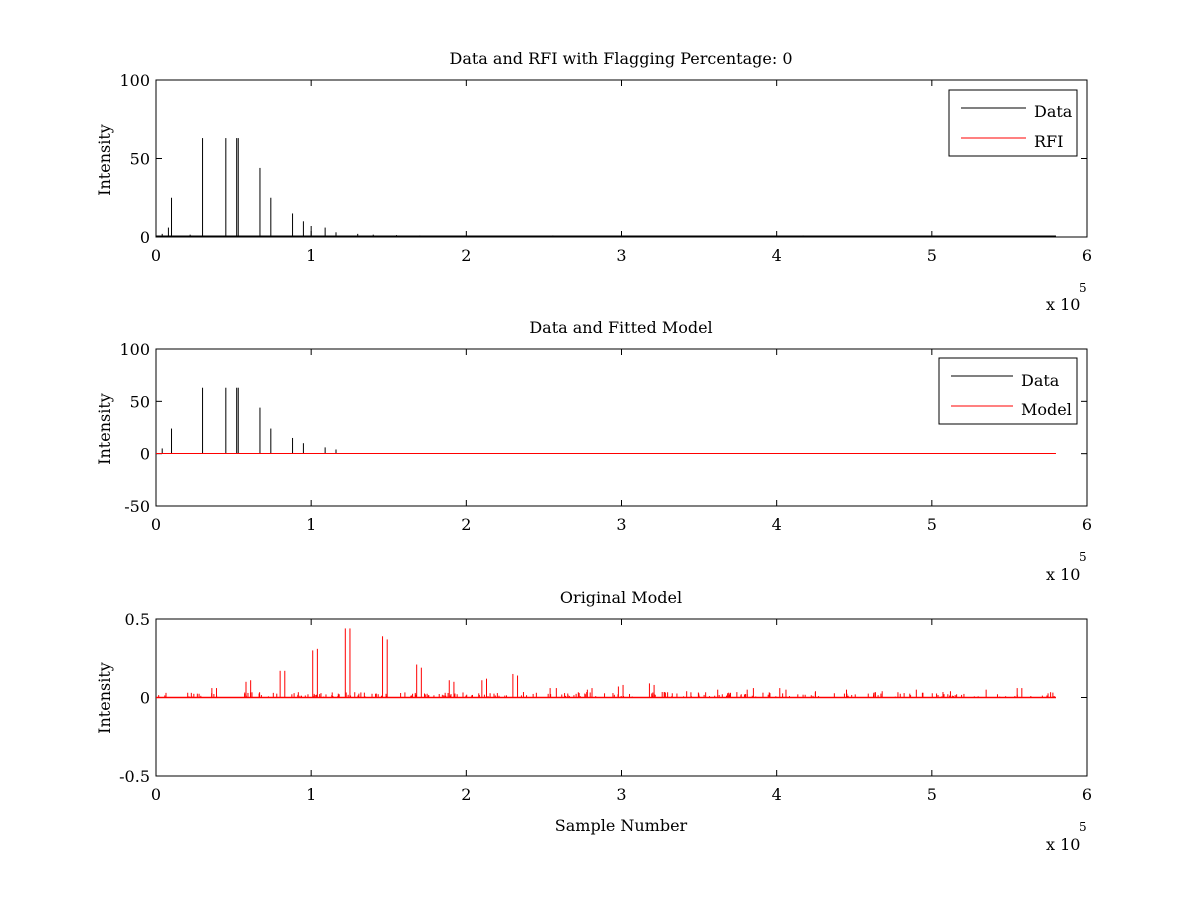 The width and height of the screenshot is (1200, 900). I want to click on legend: Data Model, so click(1008, 391).